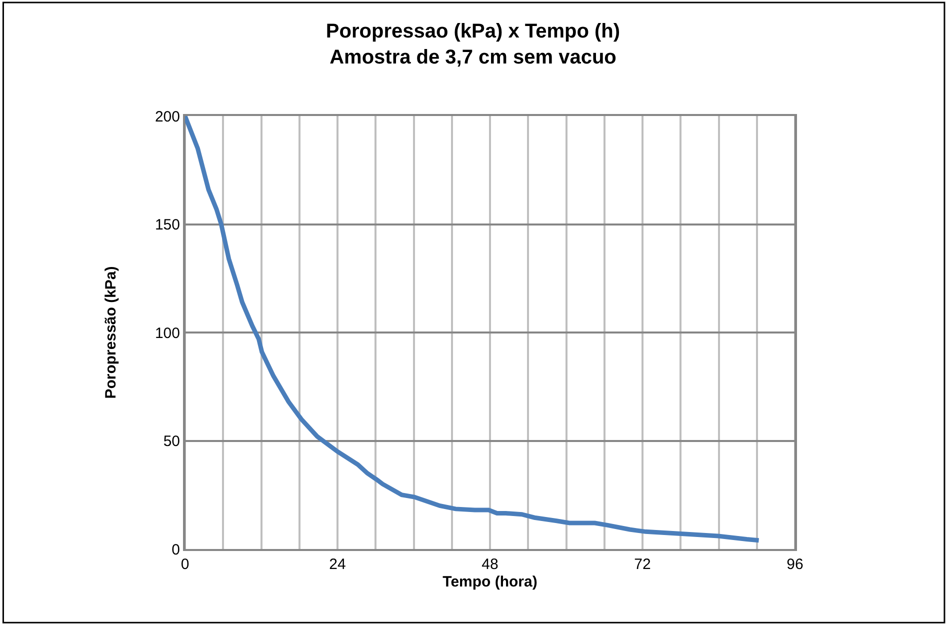 Image resolution: width=946 pixels, height=625 pixels. What do you see at coordinates (642, 564) in the screenshot?
I see `x-tick-label: 72` at bounding box center [642, 564].